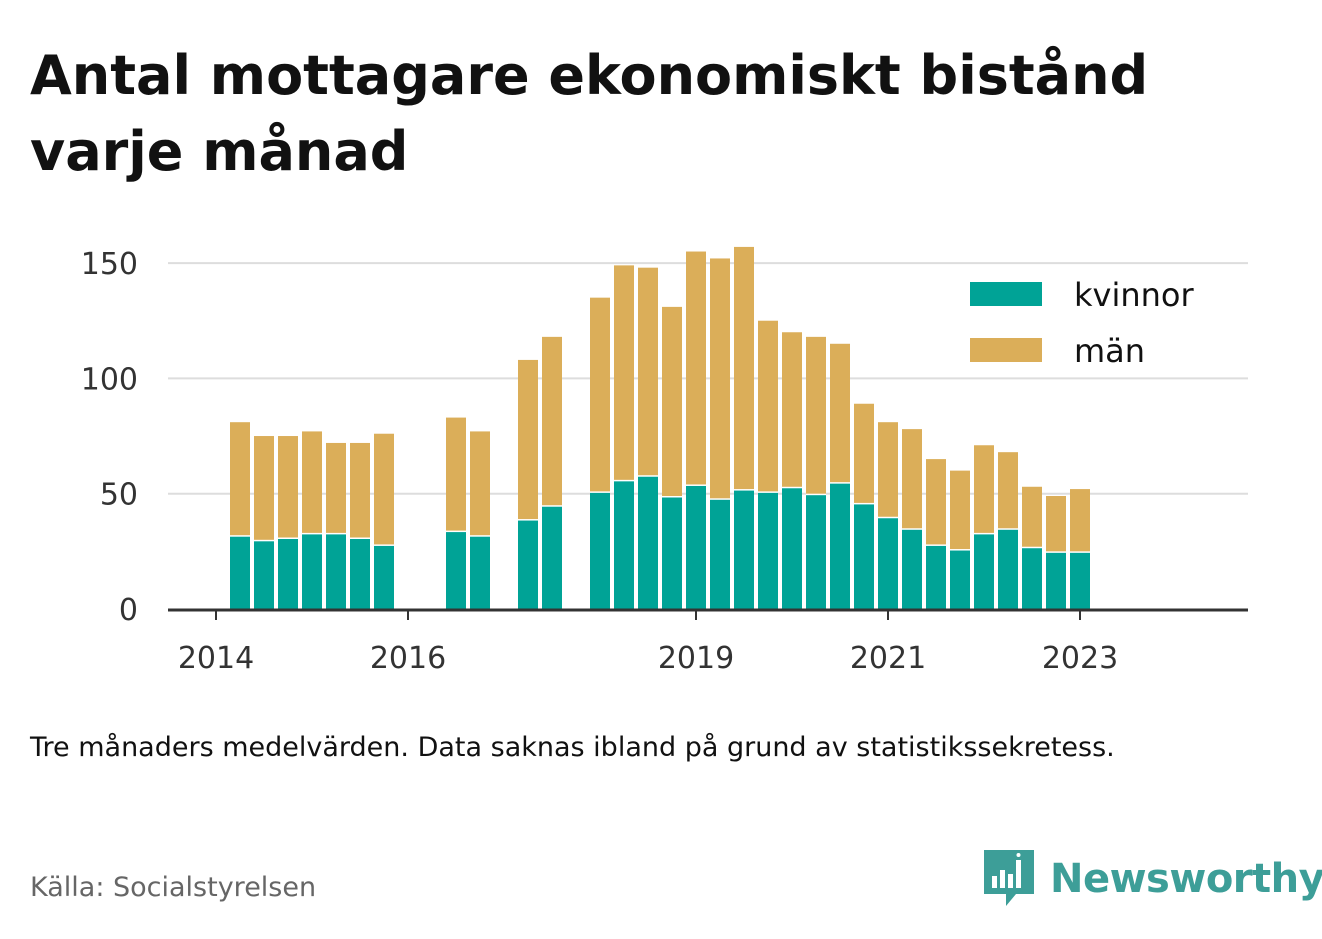 This screenshot has height=939, width=1322. I want to click on x-axis-ticks: 2014 2016 2019 2021 2023, so click(648, 642).